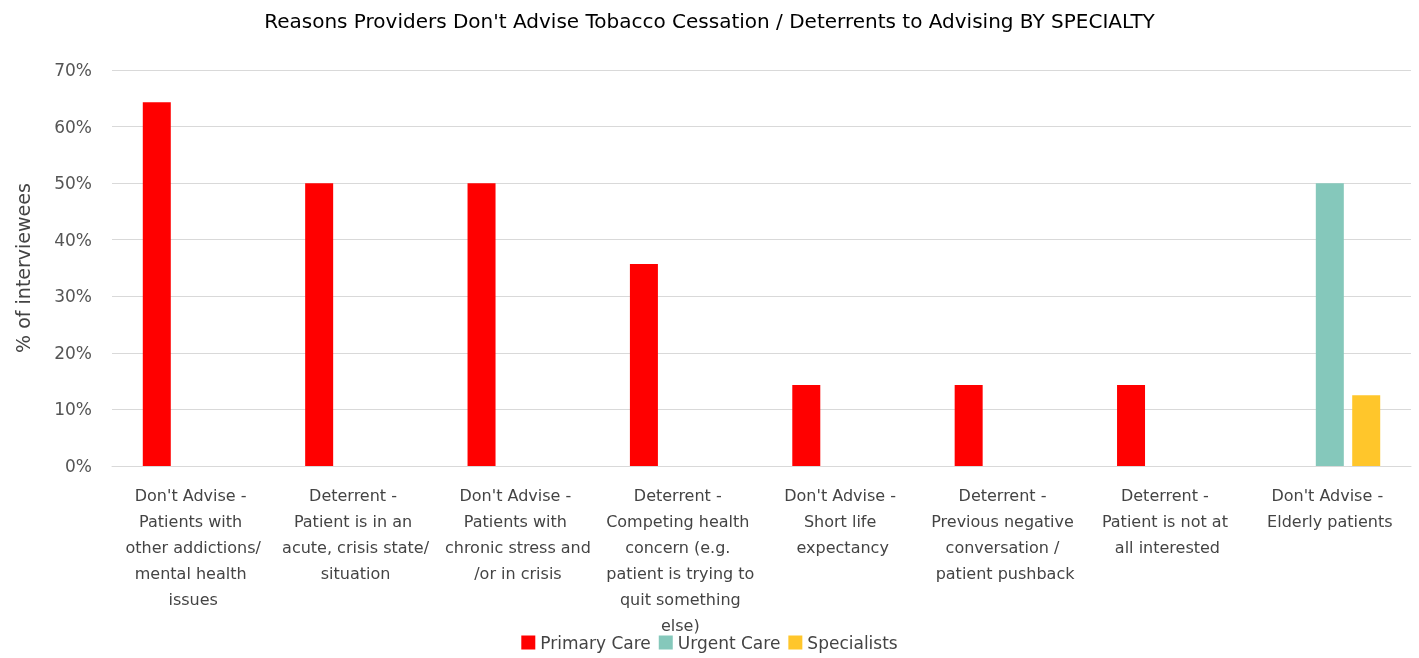  What do you see at coordinates (73, 296) in the screenshot?
I see `y-tick-label: 30%` at bounding box center [73, 296].